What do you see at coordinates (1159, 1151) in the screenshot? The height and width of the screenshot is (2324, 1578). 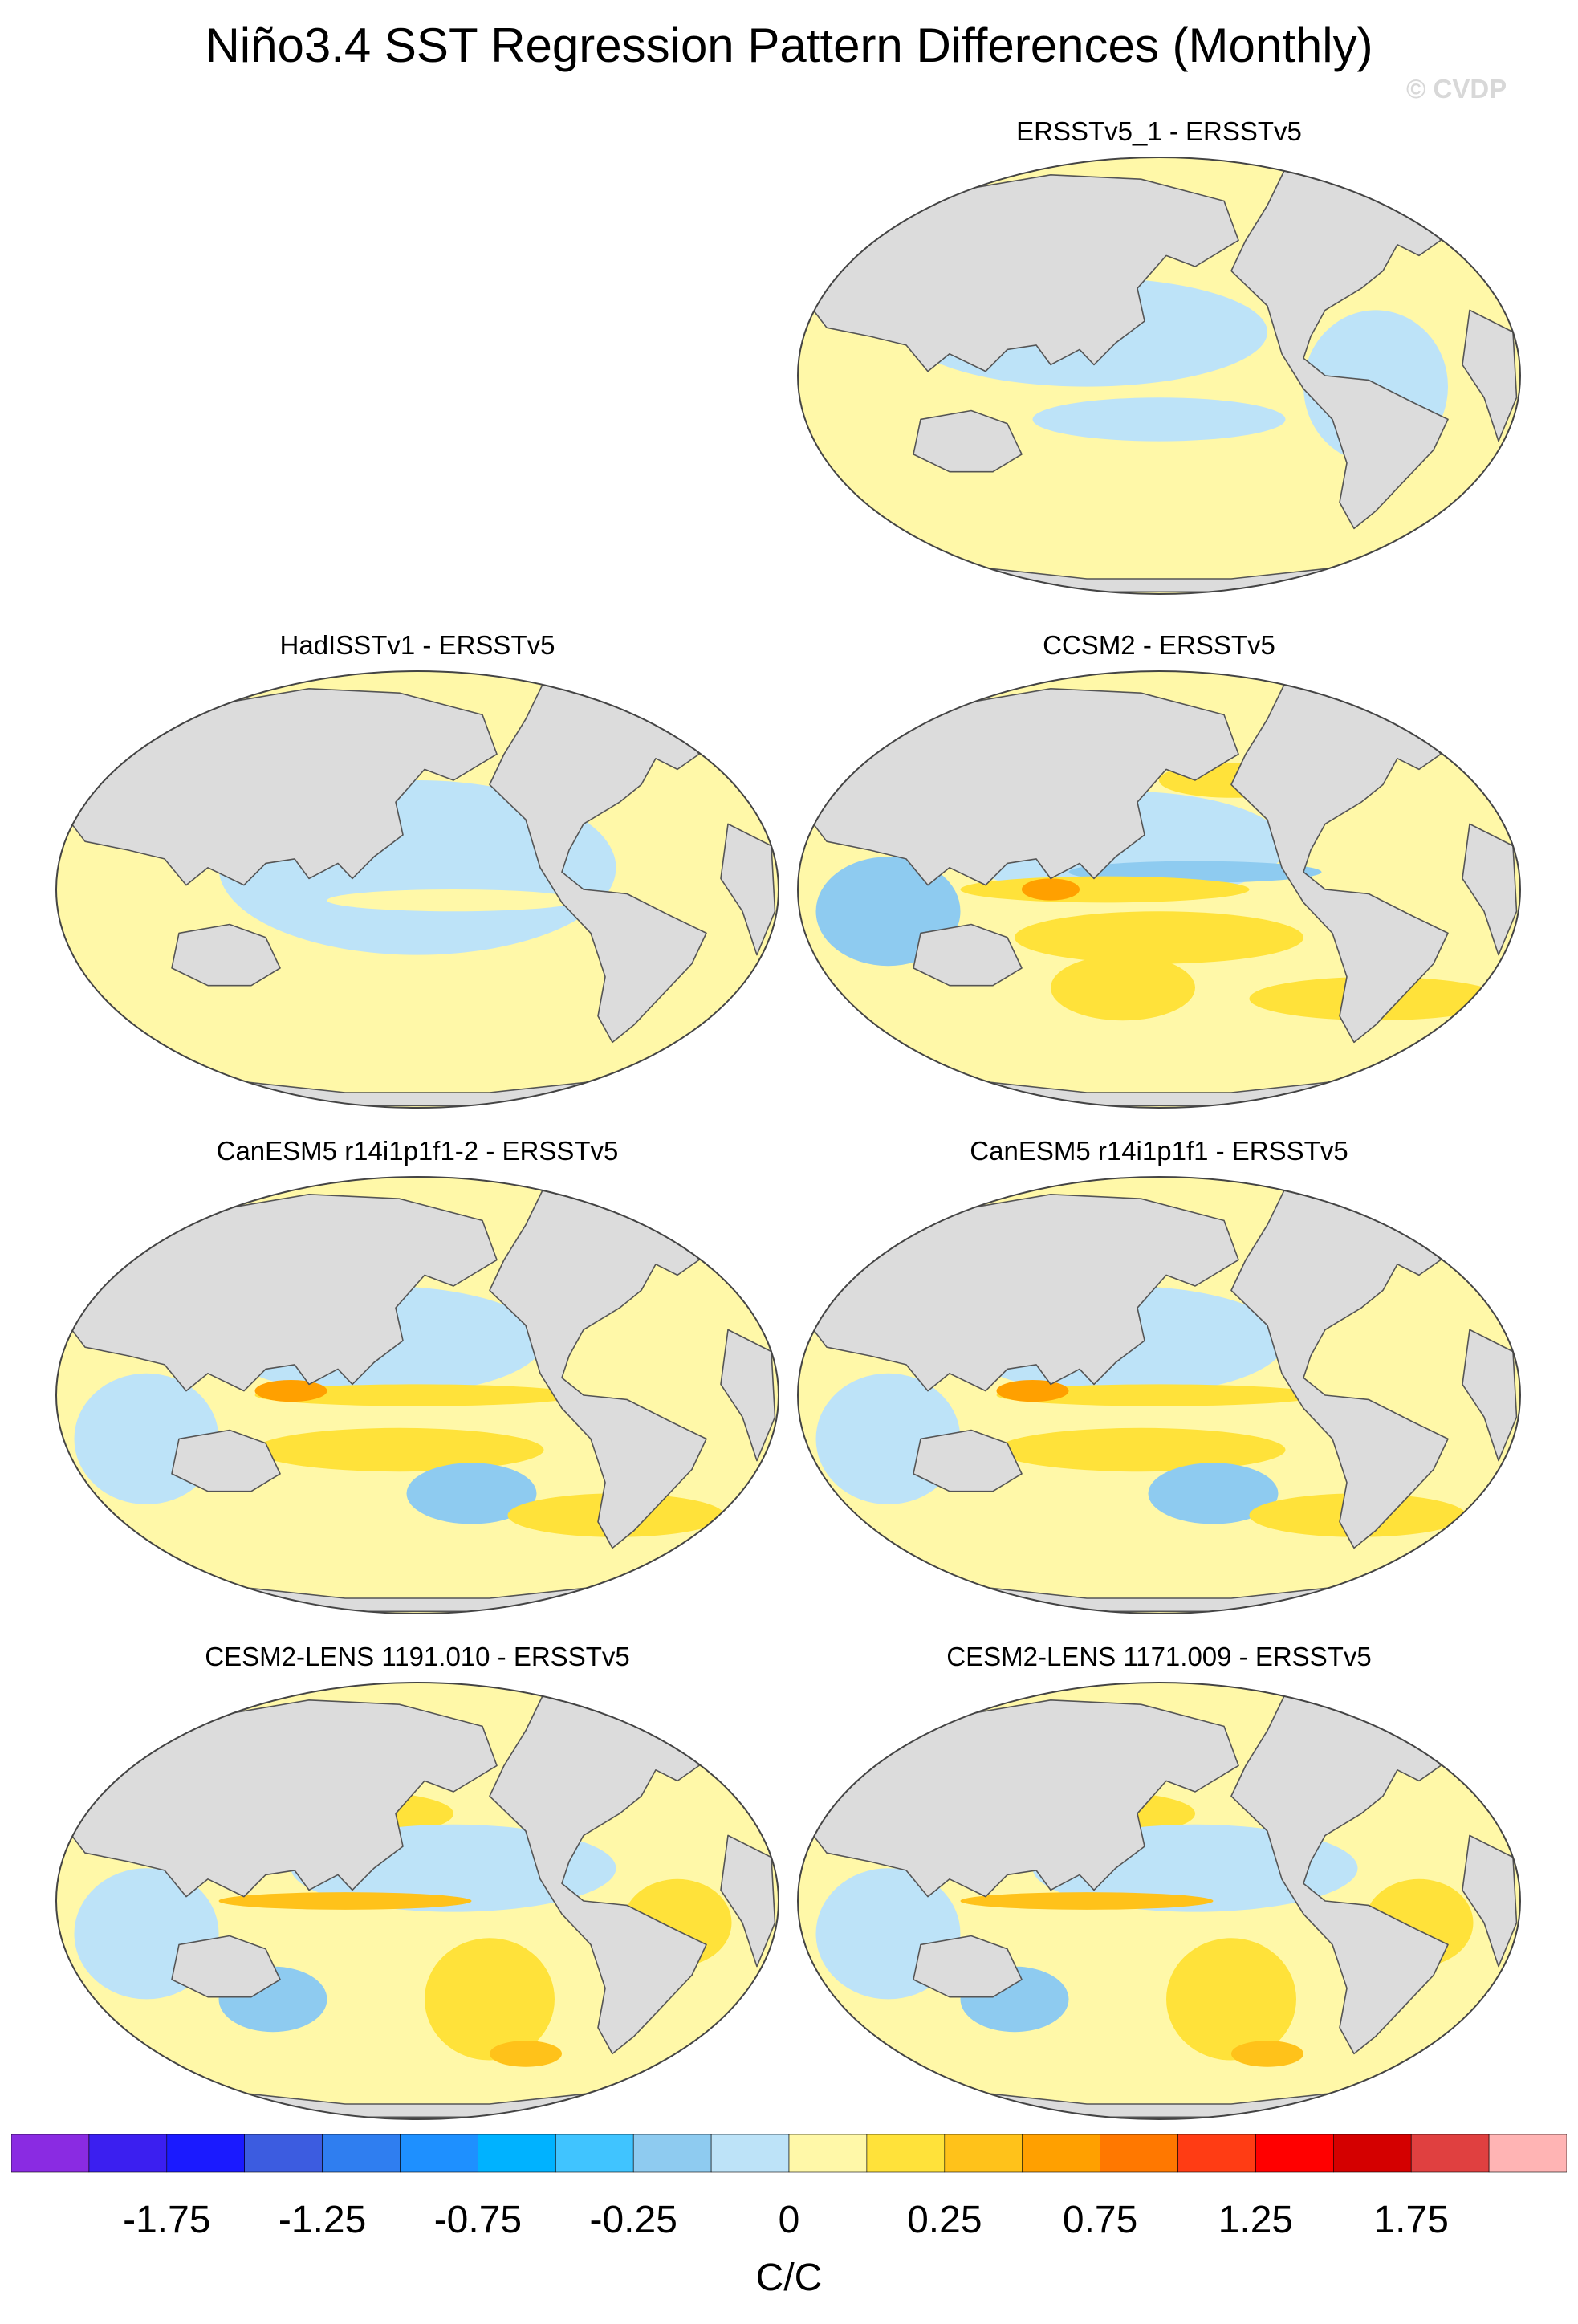 I see `panel-title: CanESM5 r14i1p1f1 - ERSSTv5` at bounding box center [1159, 1151].